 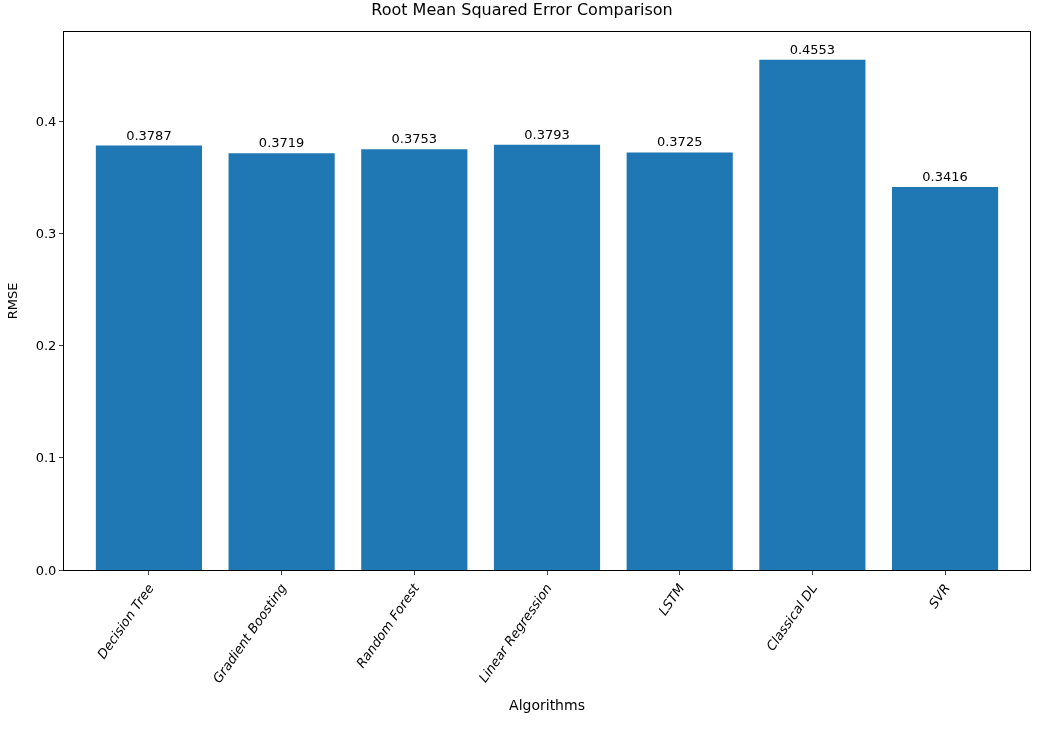 What do you see at coordinates (945, 177) in the screenshot?
I see `data-label: 0.3416` at bounding box center [945, 177].